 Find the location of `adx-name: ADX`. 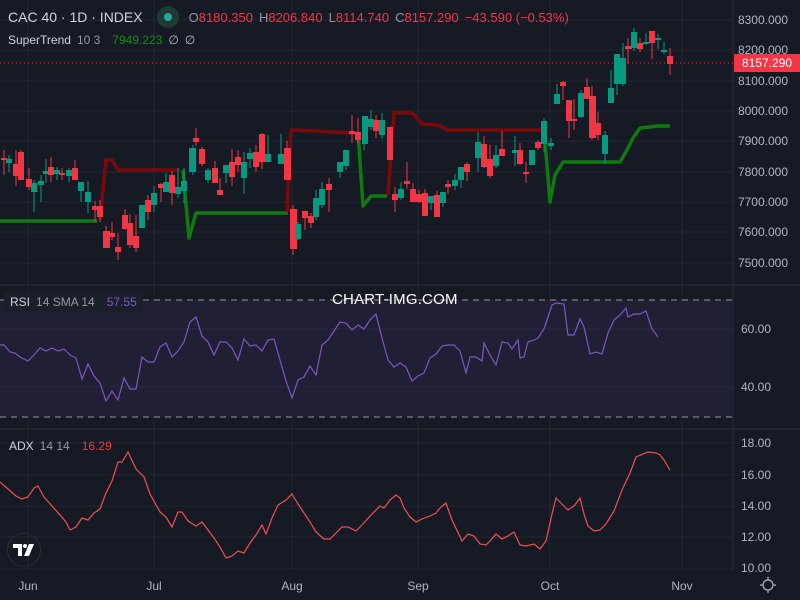

adx-name: ADX is located at coordinates (21, 446).